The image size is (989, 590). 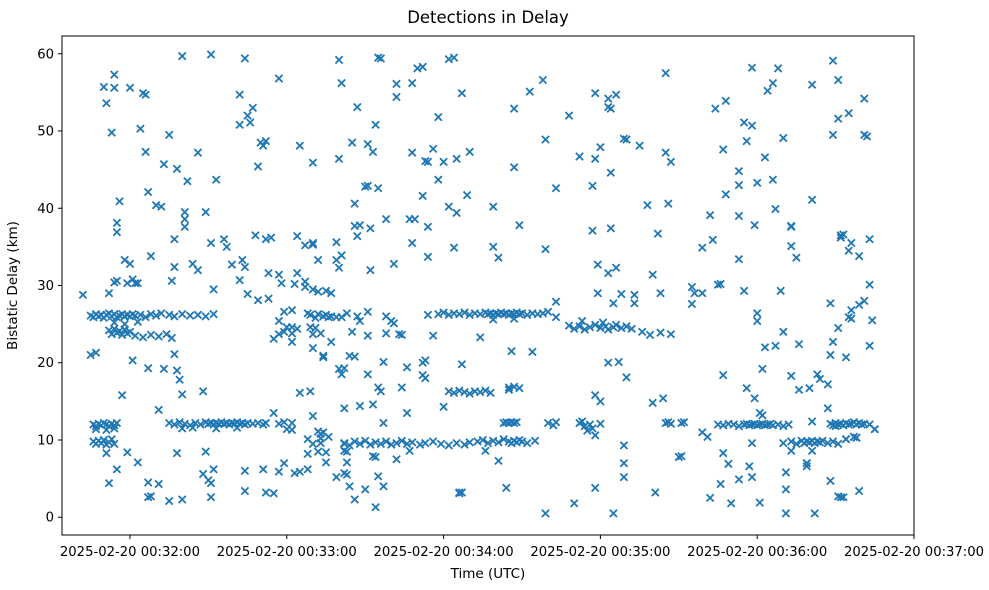 What do you see at coordinates (914, 552) in the screenshot?
I see `x-tick-label: 2025-02-20 00:37:00` at bounding box center [914, 552].